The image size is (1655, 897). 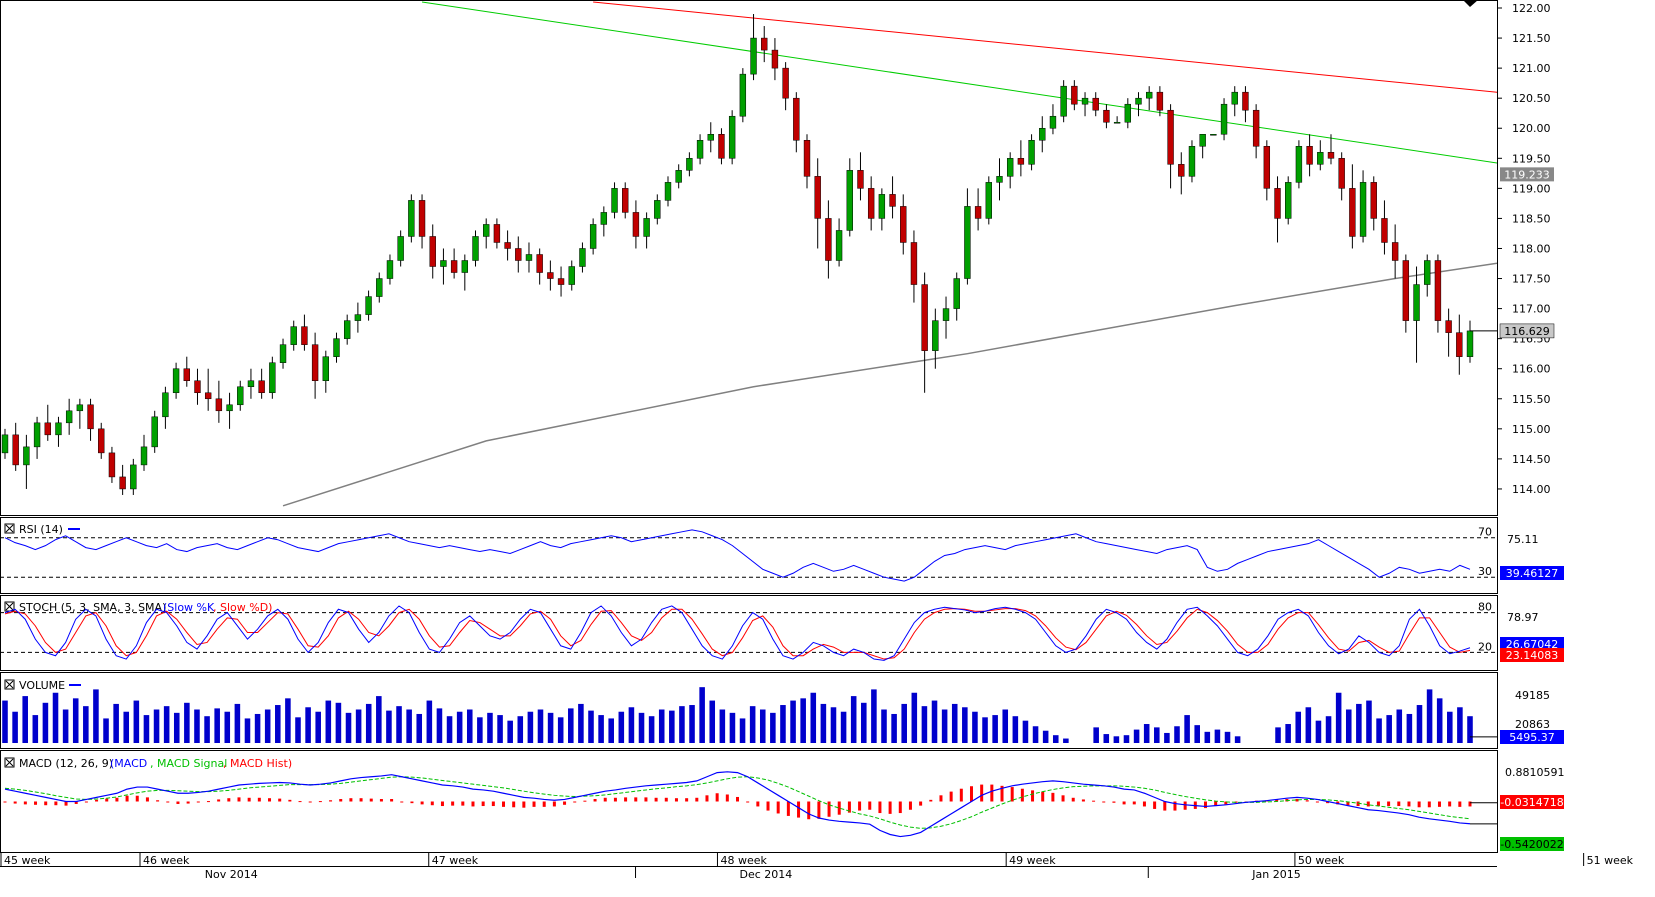 I want to click on close-icon, so click(x=9, y=684).